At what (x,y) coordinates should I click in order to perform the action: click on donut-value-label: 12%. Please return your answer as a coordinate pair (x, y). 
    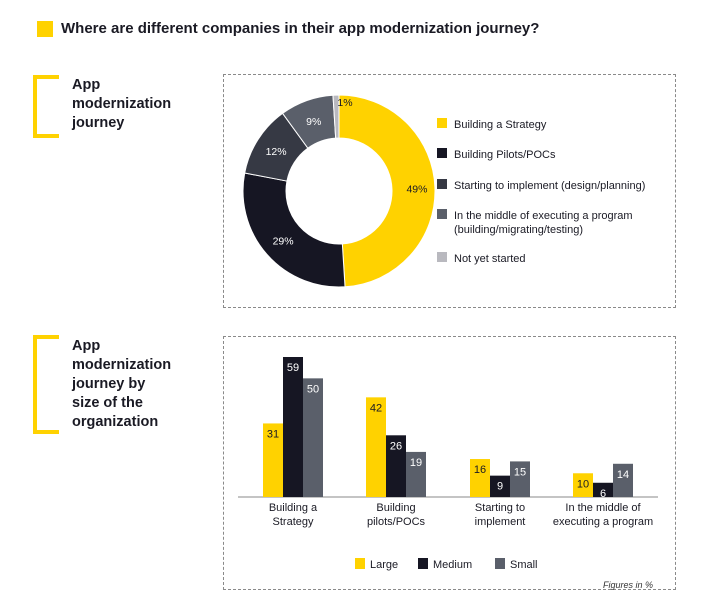
    Looking at the image, I should click on (276, 152).